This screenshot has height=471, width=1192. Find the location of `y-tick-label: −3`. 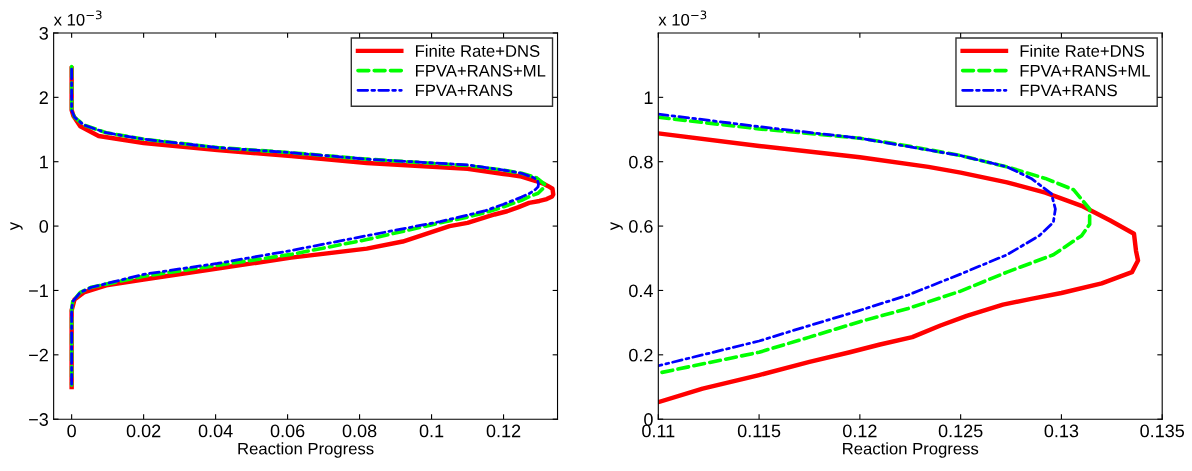

y-tick-label: −3 is located at coordinates (38, 419).